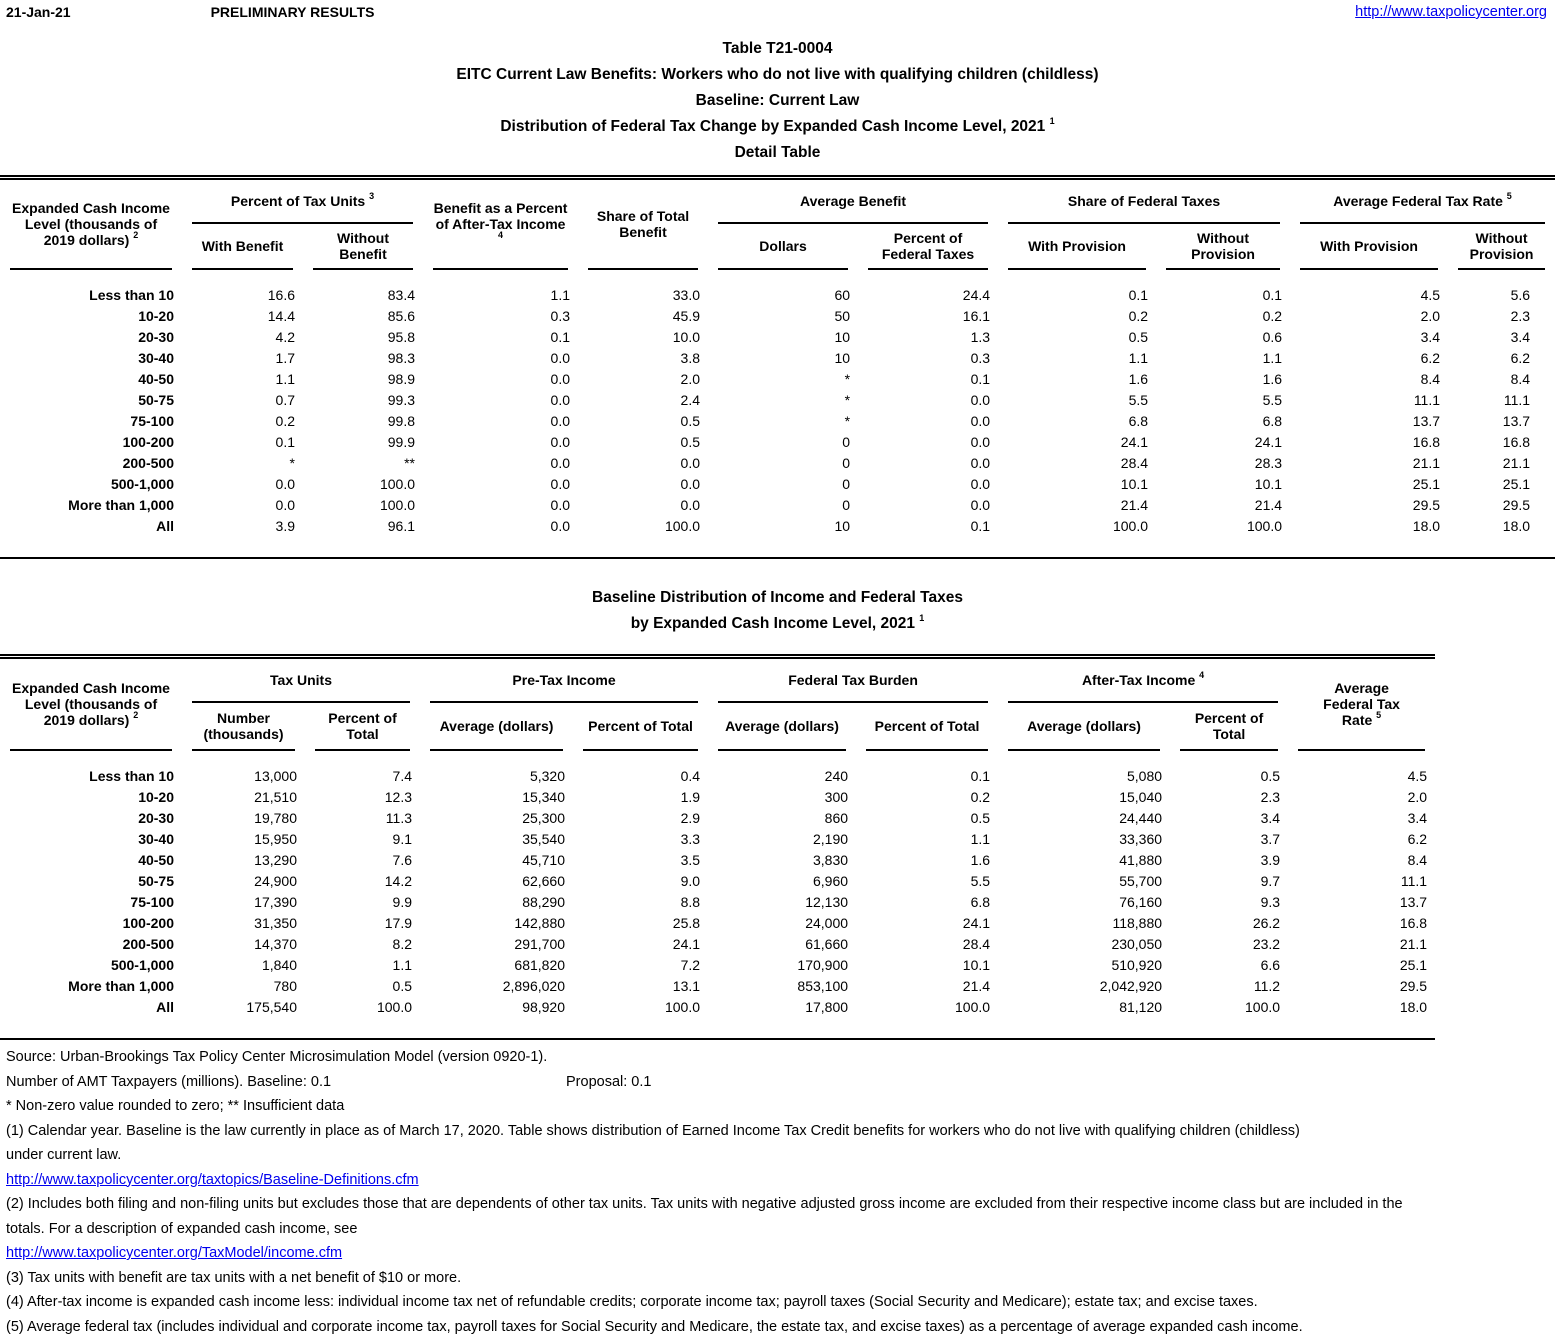 The width and height of the screenshot is (1555, 1339). I want to click on table-cell: 18.0, so click(1501, 537).